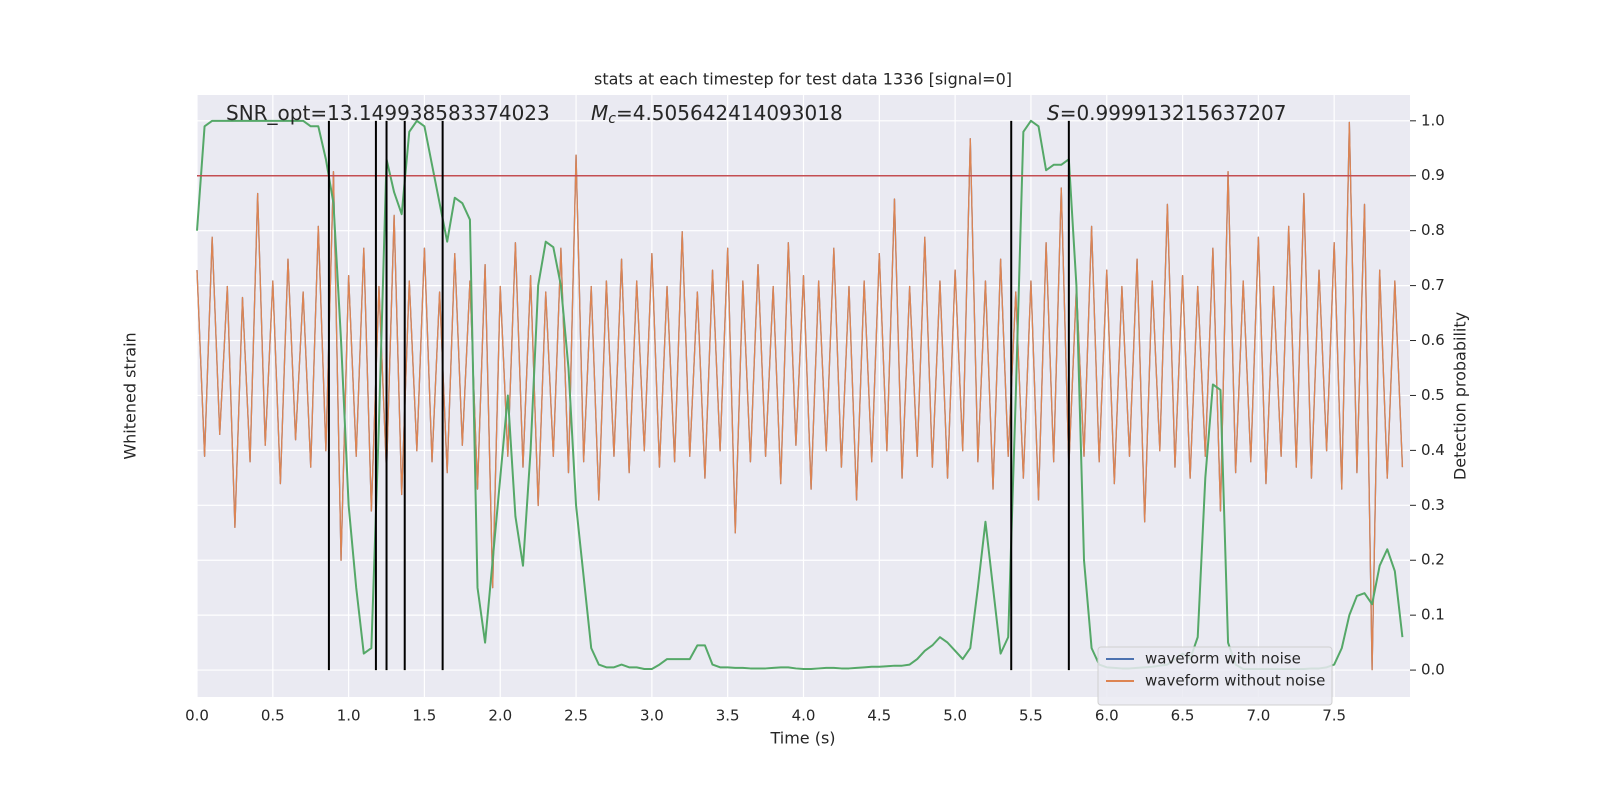  I want to click on y2-tick-label: 0.7, so click(1433, 285).